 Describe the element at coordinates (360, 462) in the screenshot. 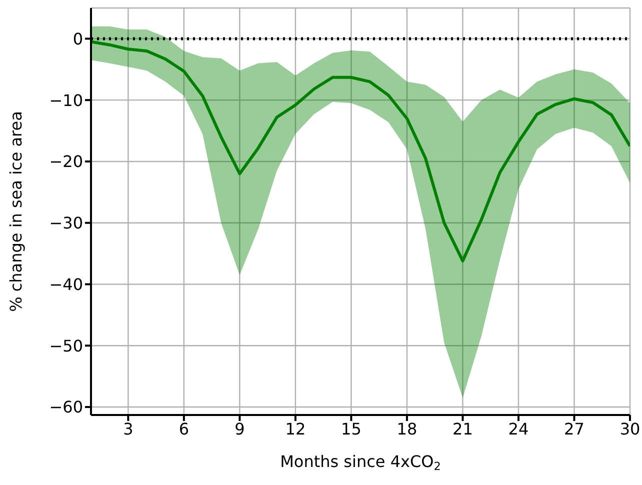

I see `x-axis-title: Months since 4xCO$_{2}$` at that location.